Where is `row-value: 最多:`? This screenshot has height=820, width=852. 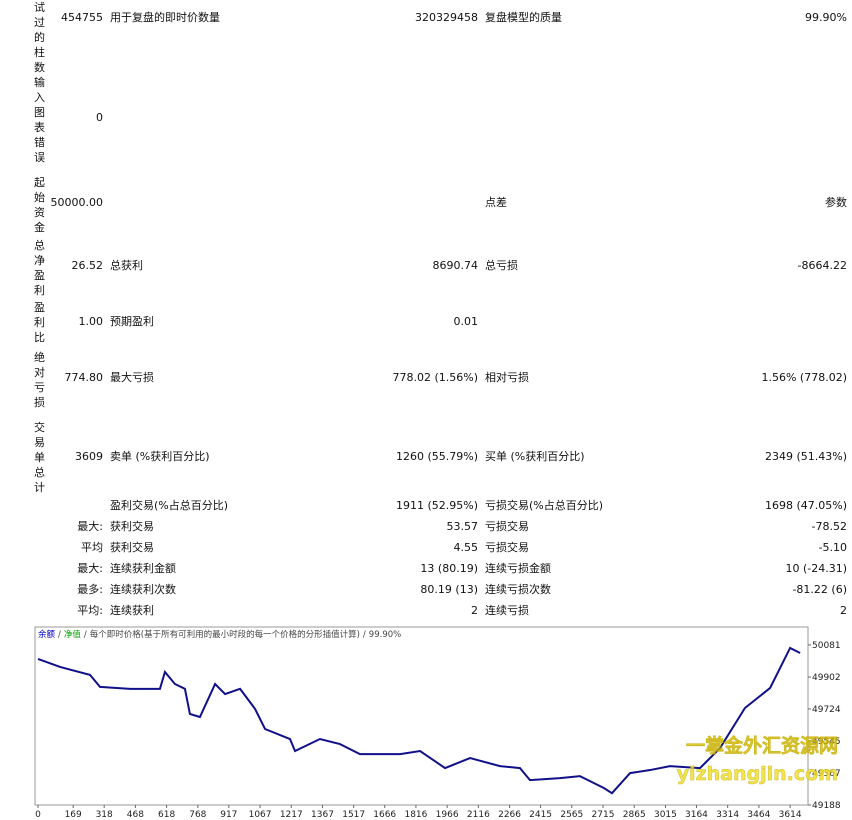 row-value: 最多: is located at coordinates (90, 589).